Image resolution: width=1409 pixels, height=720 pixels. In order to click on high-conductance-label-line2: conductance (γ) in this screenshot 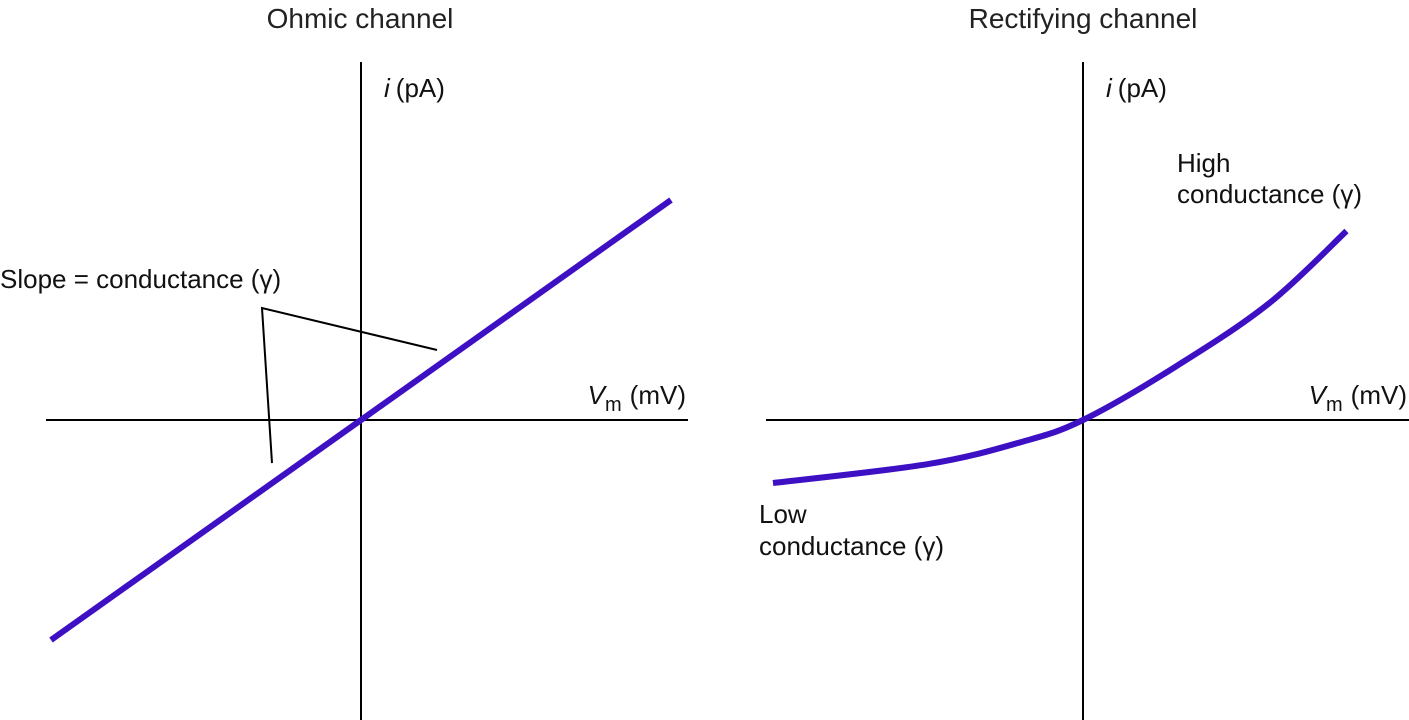, I will do `click(1269, 194)`.